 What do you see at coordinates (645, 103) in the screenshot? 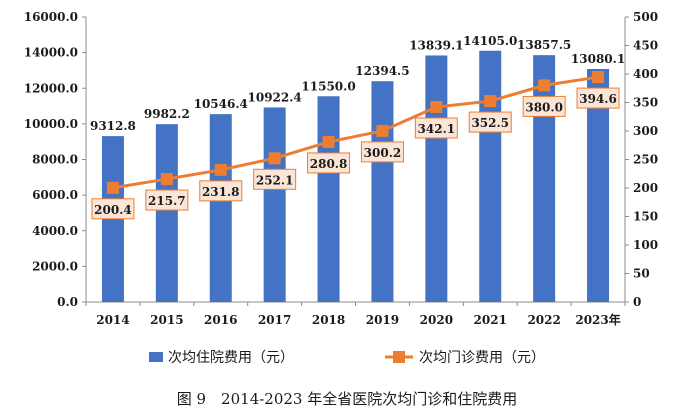
I see `right-tick-label: 350` at bounding box center [645, 103].